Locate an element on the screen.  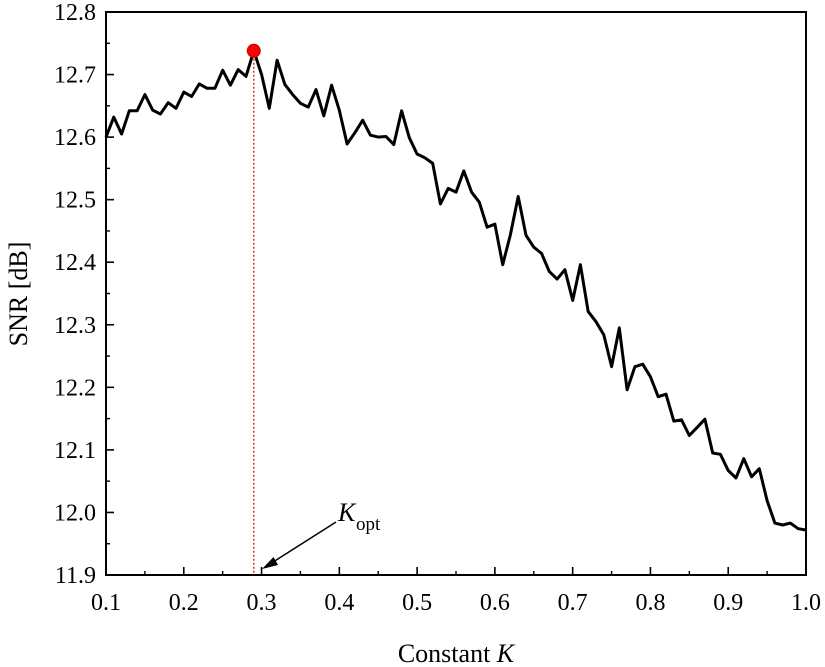
y-tick-label: 12.6 is located at coordinates (75, 138).